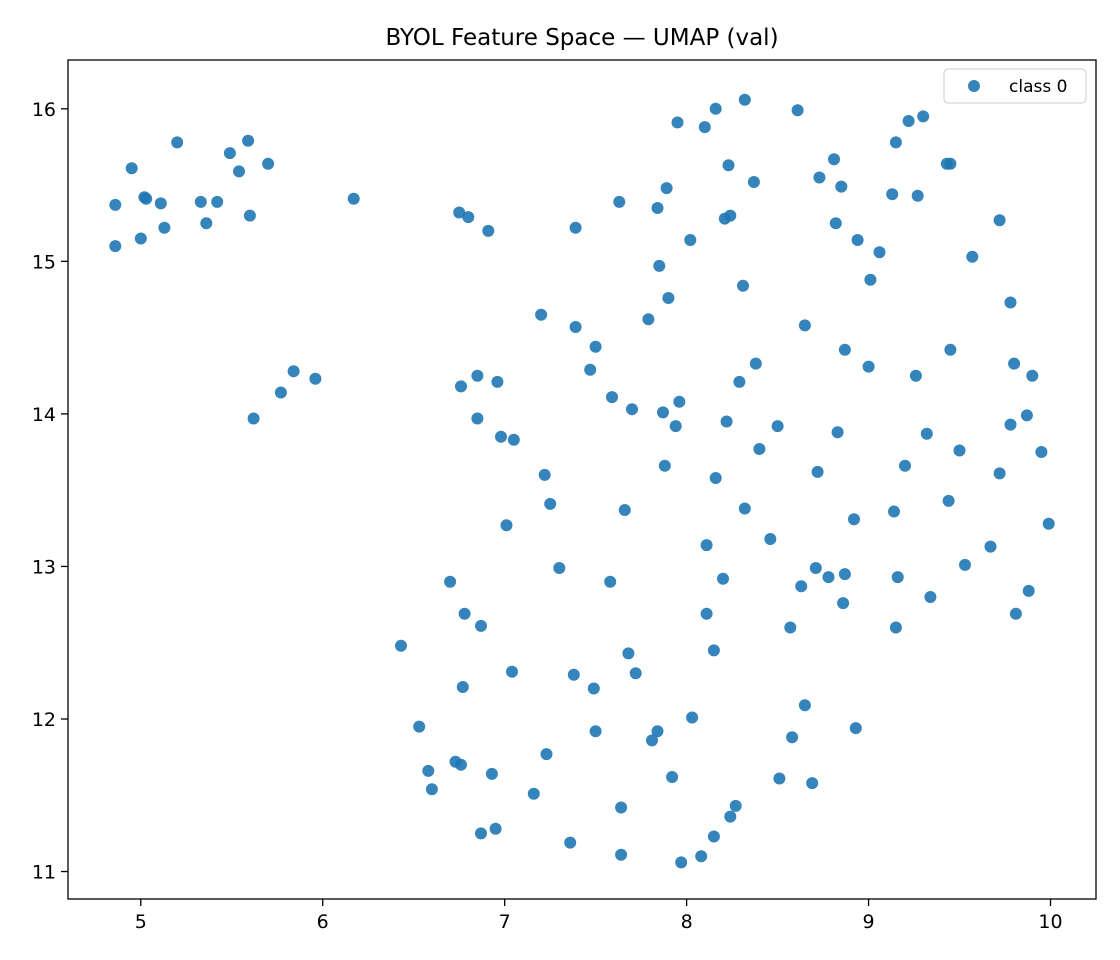 Image resolution: width=1120 pixels, height=960 pixels. I want to click on legend-box, so click(1015, 86).